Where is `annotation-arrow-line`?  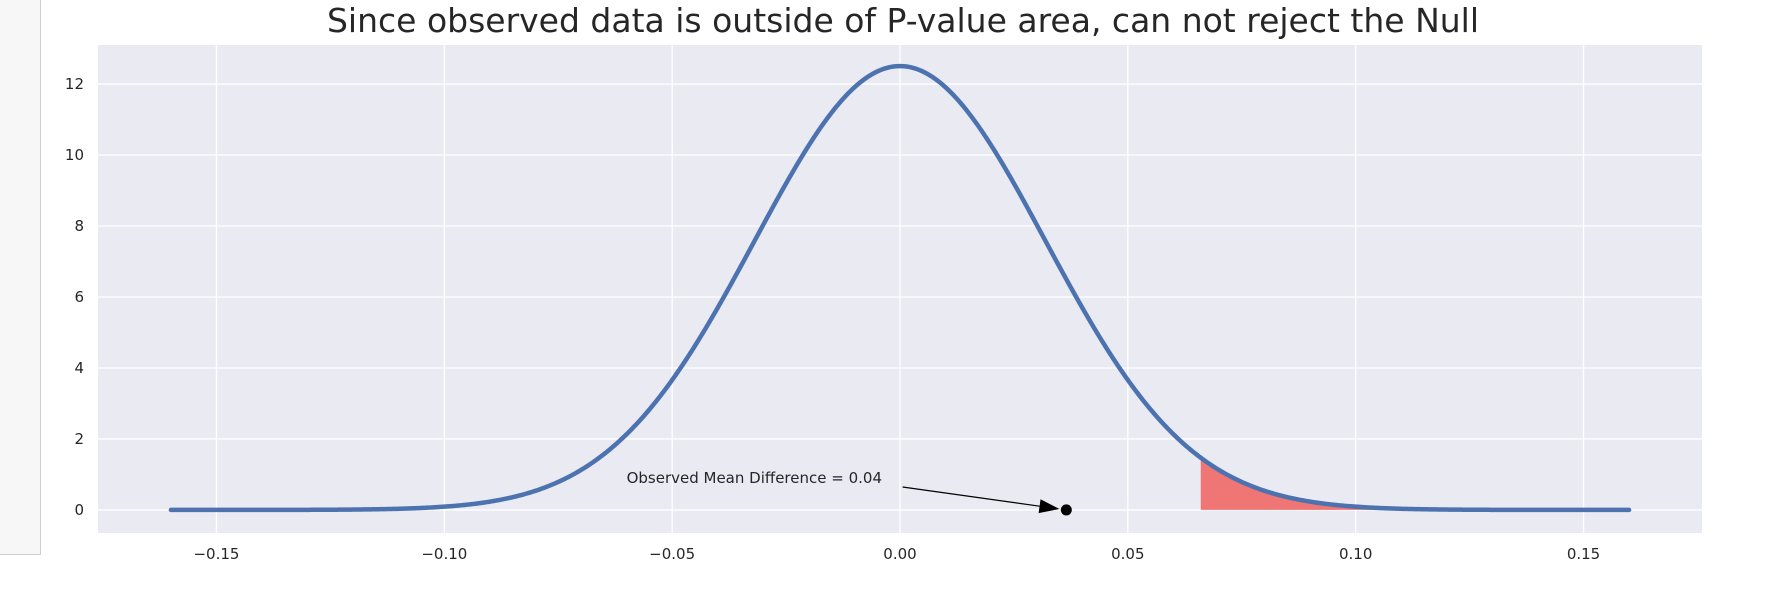
annotation-arrow-line is located at coordinates (971, 496).